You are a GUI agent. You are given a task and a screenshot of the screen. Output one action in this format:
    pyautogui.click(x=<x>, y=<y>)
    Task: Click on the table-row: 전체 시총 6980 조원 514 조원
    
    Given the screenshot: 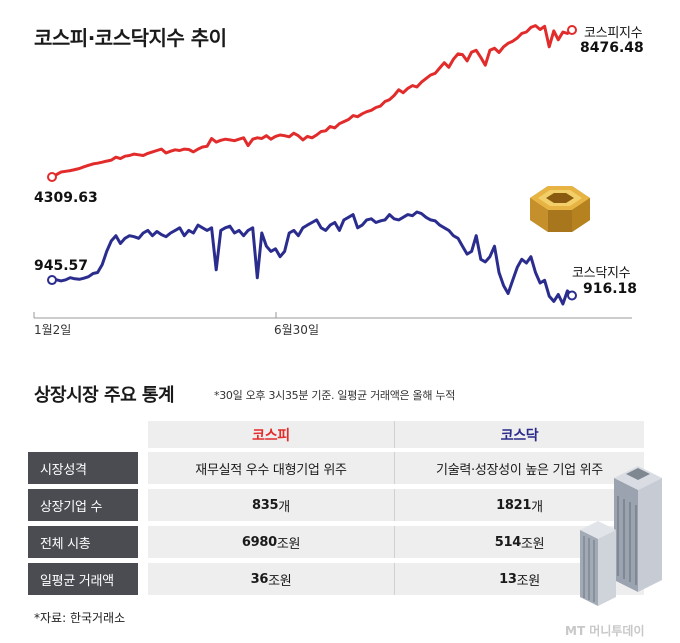 What is the action you would take?
    pyautogui.click(x=336, y=542)
    